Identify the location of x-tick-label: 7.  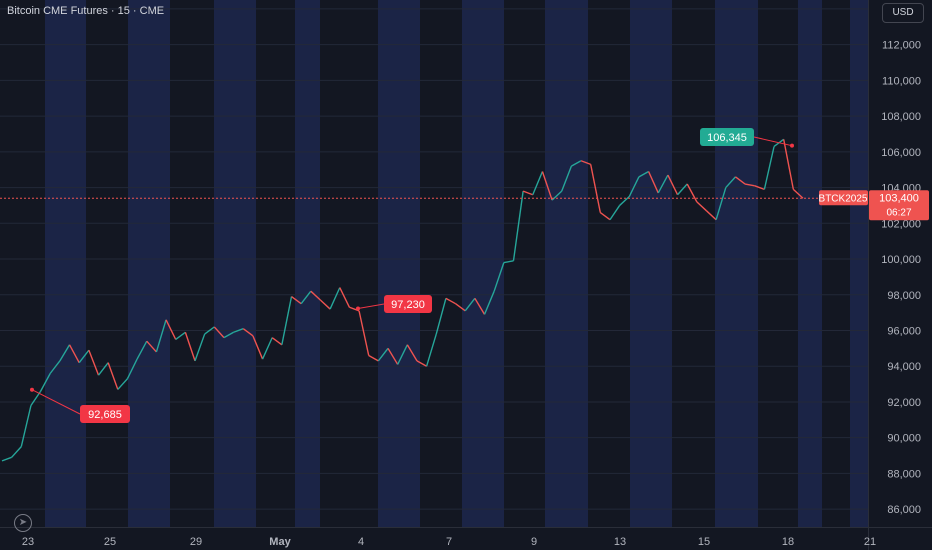
(449, 542).